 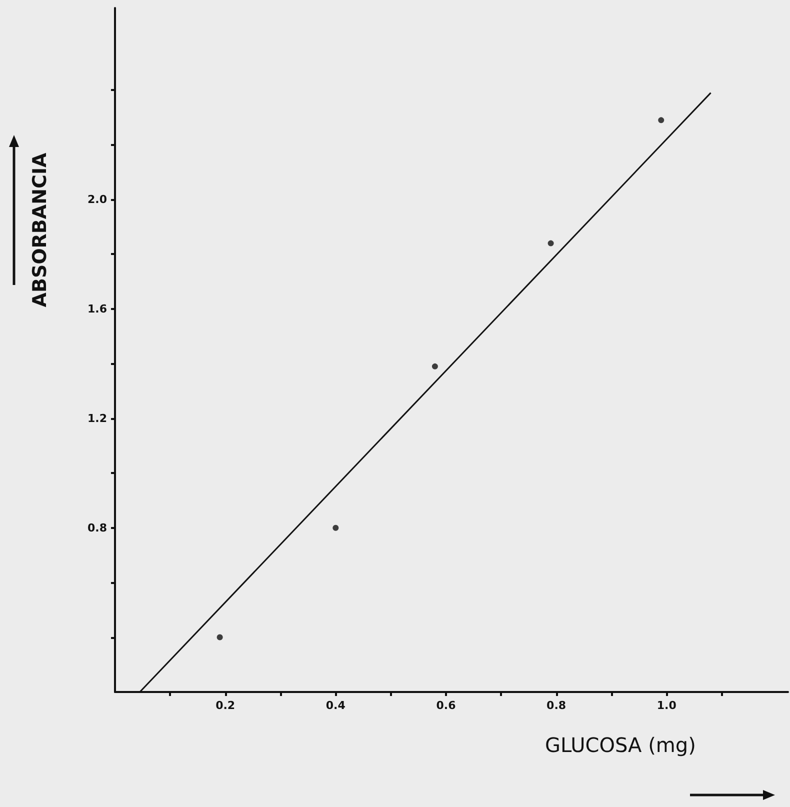 What do you see at coordinates (556, 705) in the screenshot?
I see `x-tick-label: 0.8` at bounding box center [556, 705].